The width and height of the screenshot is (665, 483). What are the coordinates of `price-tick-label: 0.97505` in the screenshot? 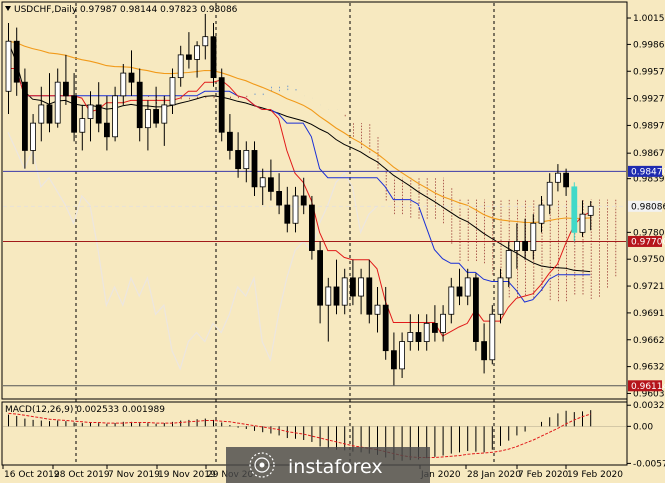 It's located at (649, 260).